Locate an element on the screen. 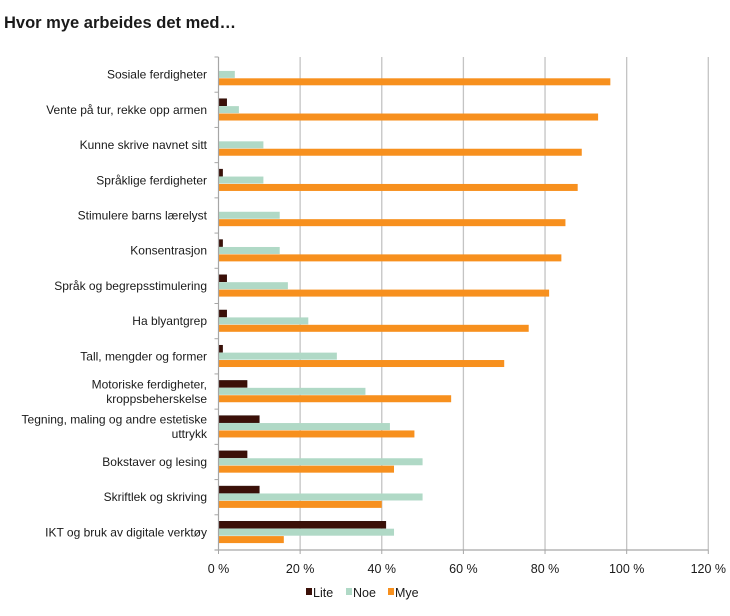  category-label: IKT og bruk av digitale verktøy is located at coordinates (126, 532).